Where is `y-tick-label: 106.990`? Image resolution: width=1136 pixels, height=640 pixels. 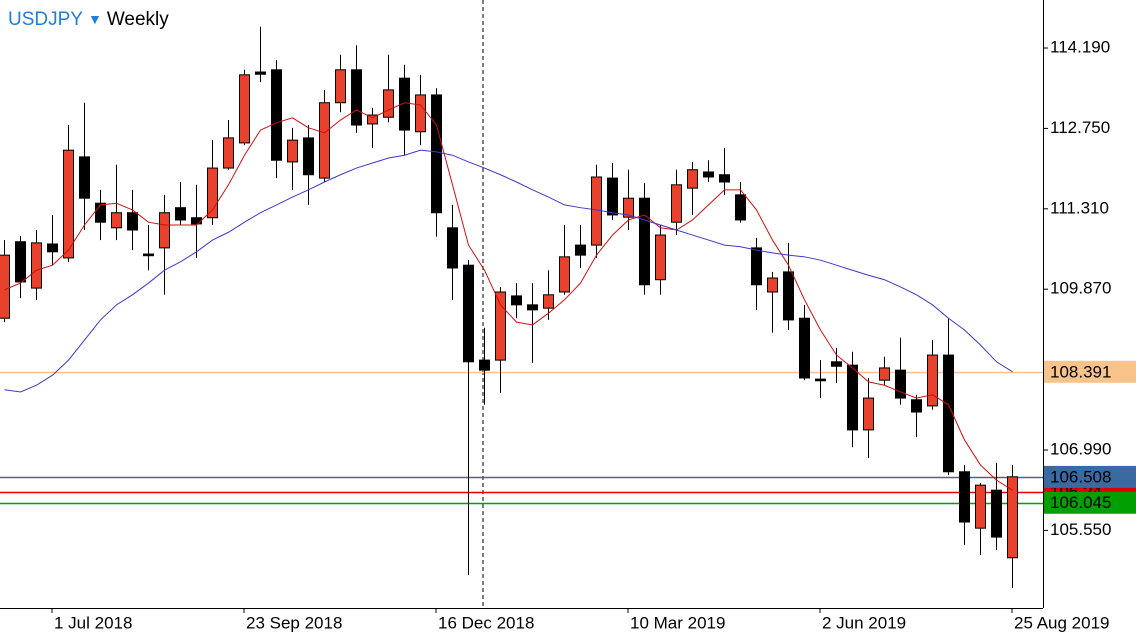 y-tick-label: 106.990 is located at coordinates (1080, 448).